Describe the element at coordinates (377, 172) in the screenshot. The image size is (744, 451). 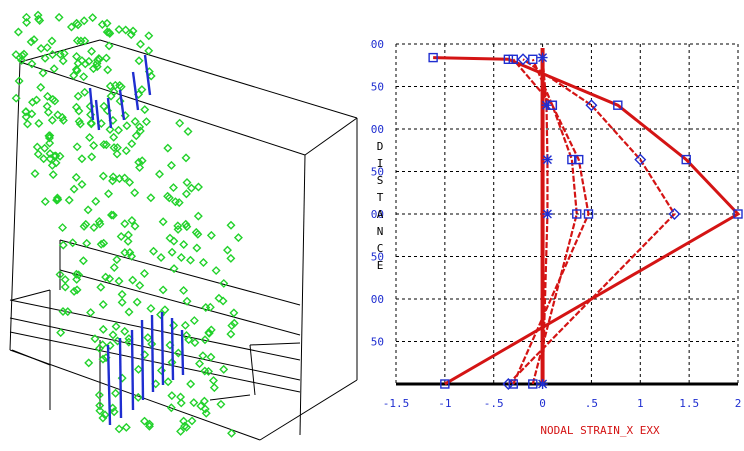
I see `y-tick-label: 250` at that location.